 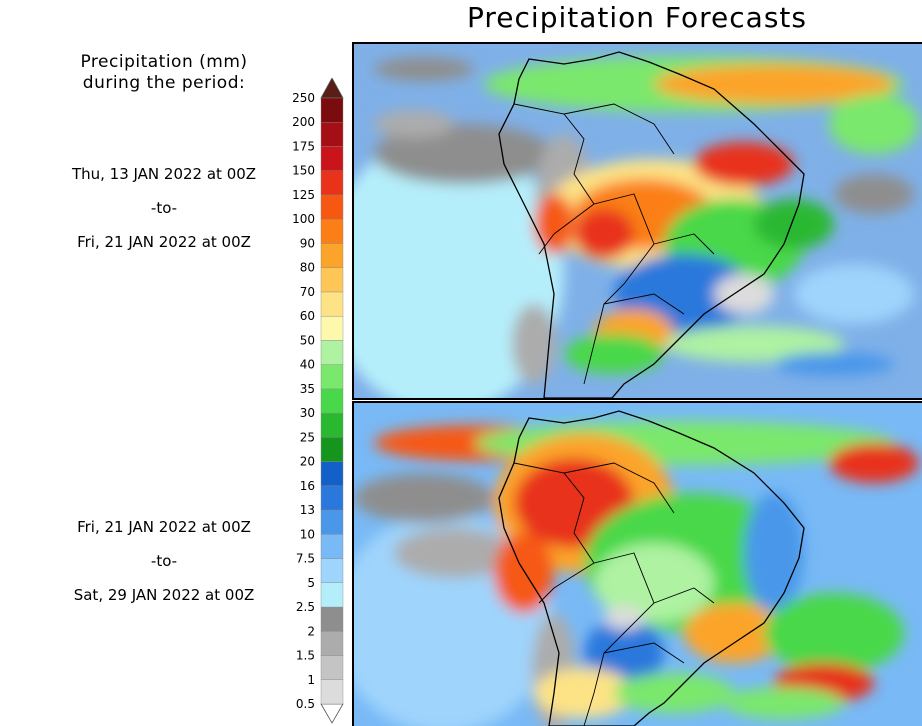 I want to click on period-2-start: Fri, 21 JAN 2022 at 00Z, so click(x=164, y=527).